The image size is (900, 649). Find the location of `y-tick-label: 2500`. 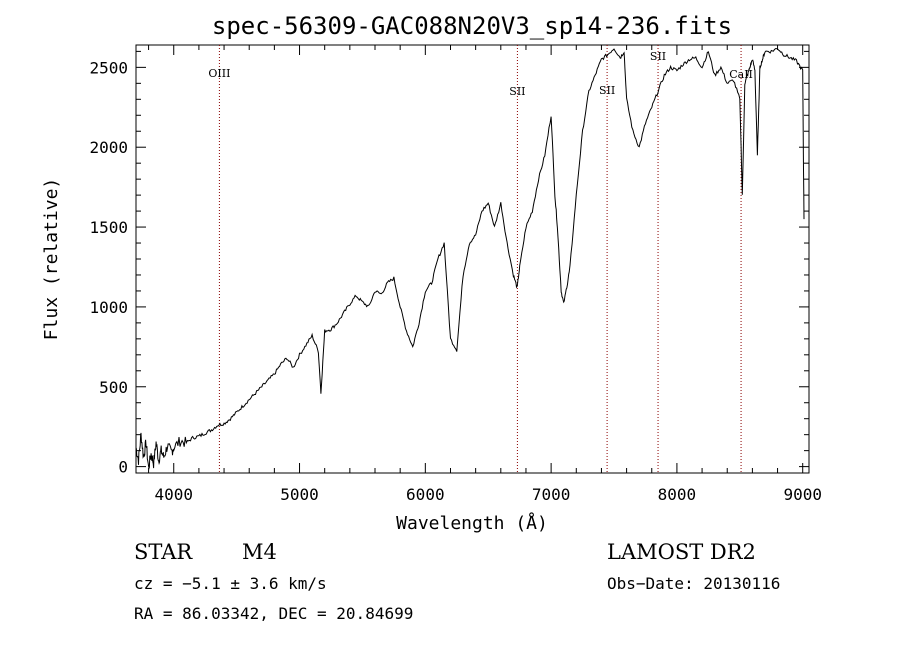

y-tick-label: 2500 is located at coordinates (108, 67).